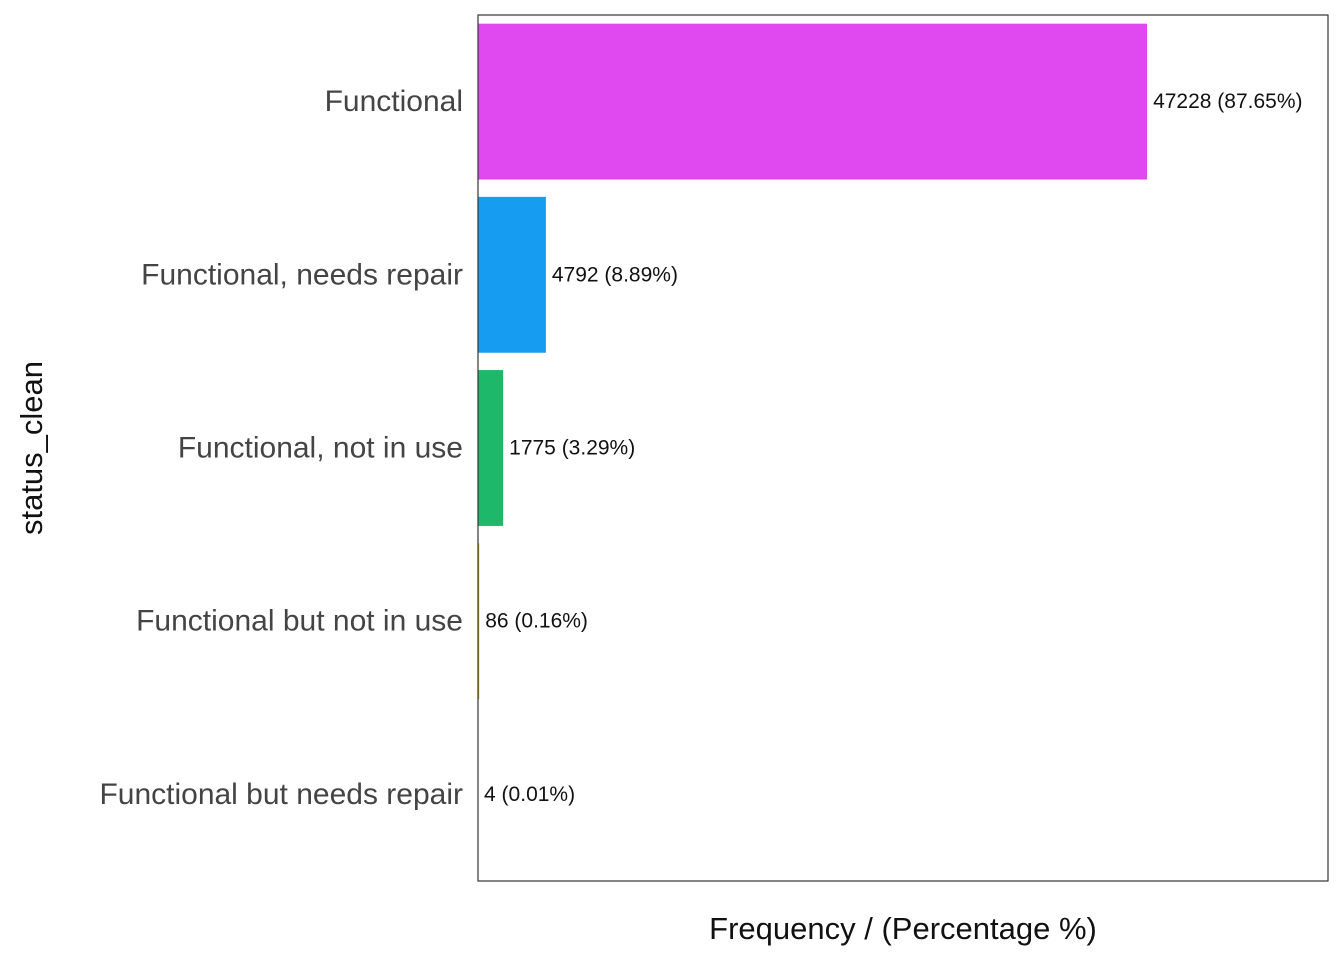 The width and height of the screenshot is (1344, 960). Describe the element at coordinates (572, 448) in the screenshot. I see `data-label: 1775 (3.29%)` at that location.